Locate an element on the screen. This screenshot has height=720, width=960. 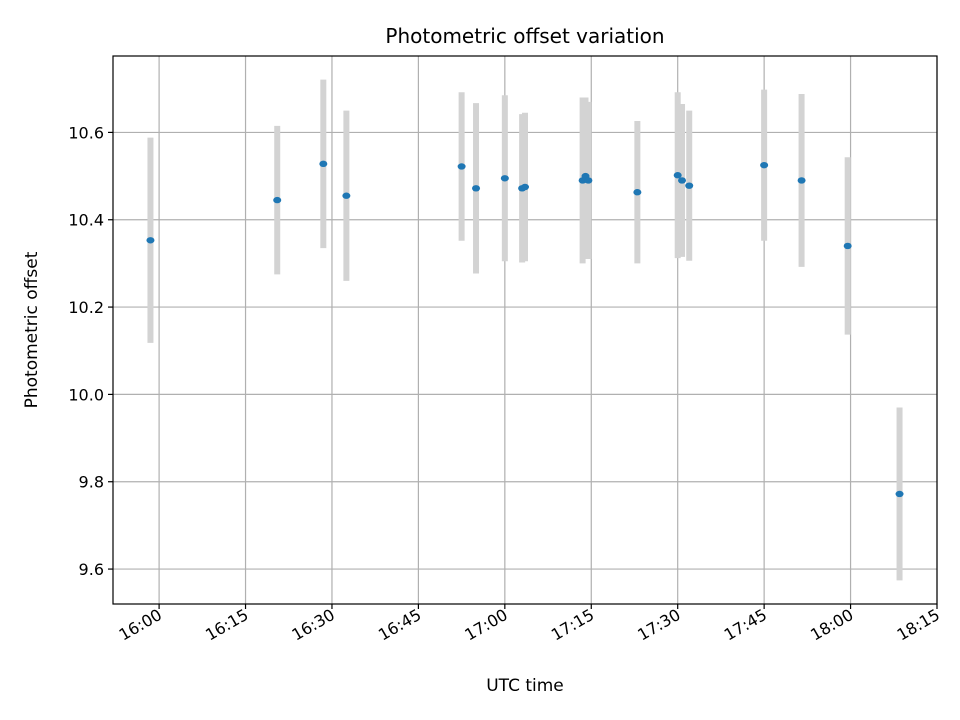
y-tick-label: 10.0 is located at coordinates (86, 394).